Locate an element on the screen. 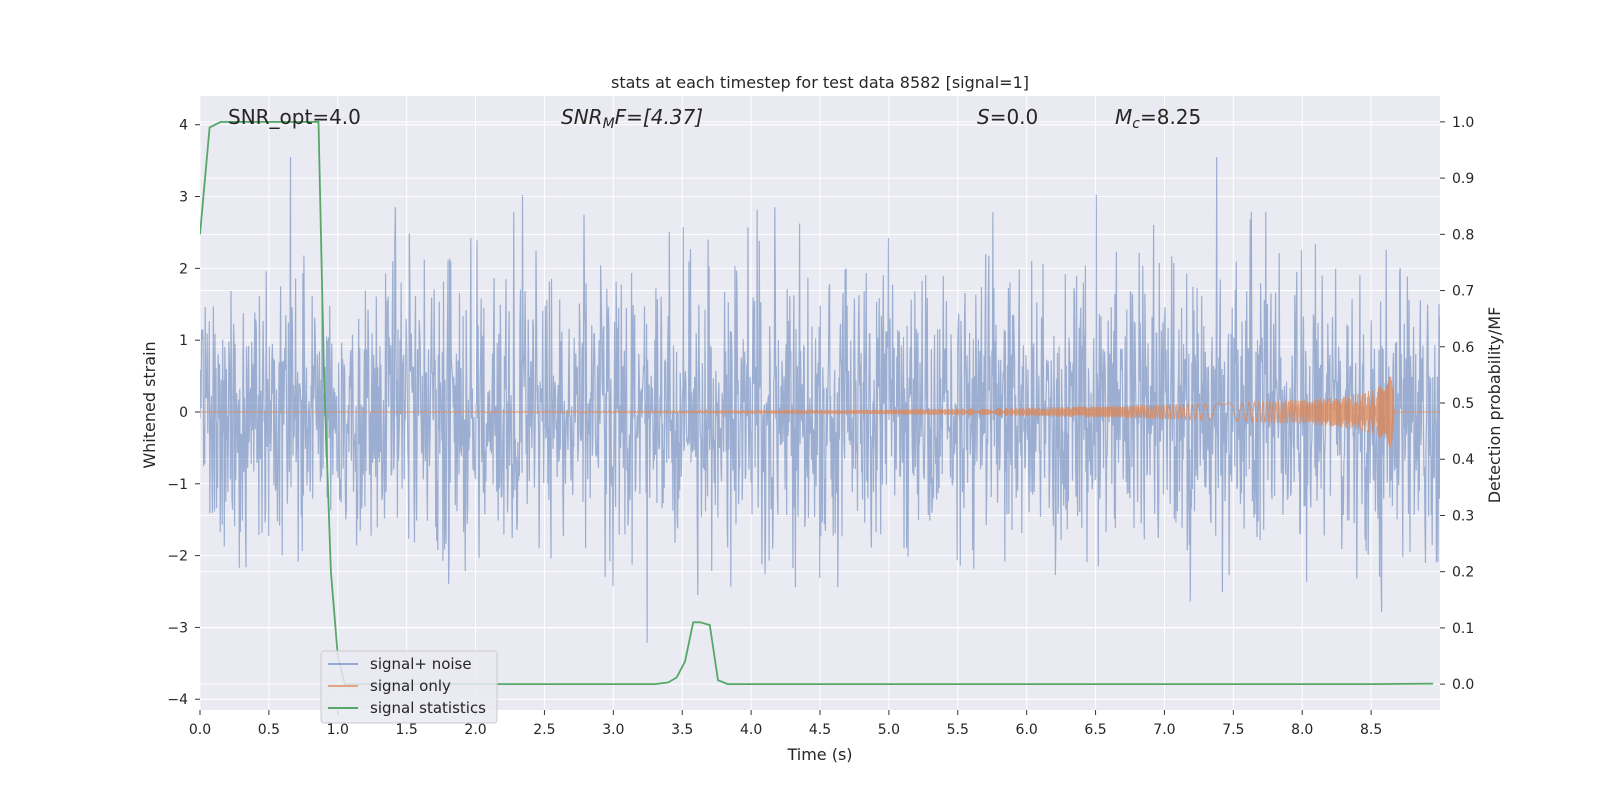  y-left-tick-label: −1 is located at coordinates (177, 485).